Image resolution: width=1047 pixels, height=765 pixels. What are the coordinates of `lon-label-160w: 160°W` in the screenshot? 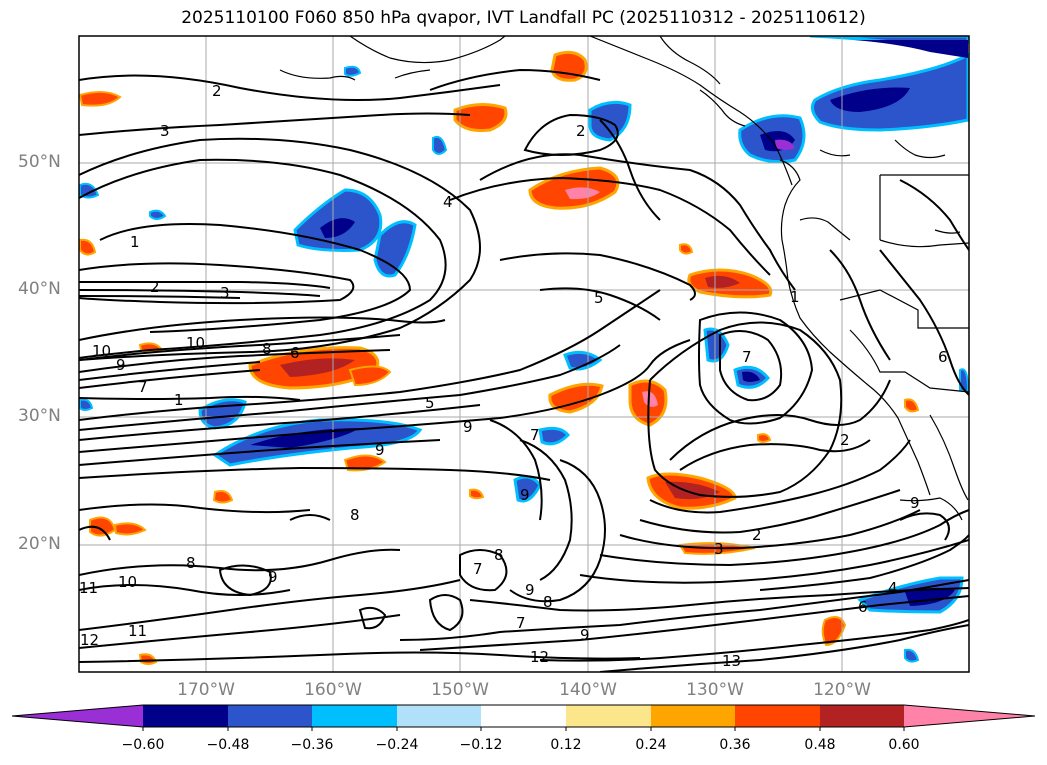 It's located at (333, 690).